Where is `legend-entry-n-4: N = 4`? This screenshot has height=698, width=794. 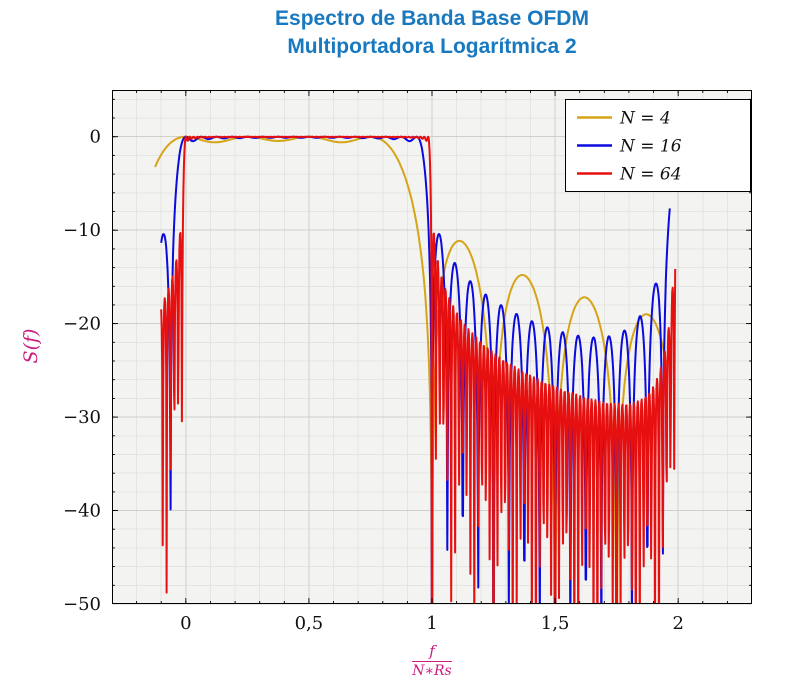
legend-entry-n-4: N = 4 is located at coordinates (624, 119).